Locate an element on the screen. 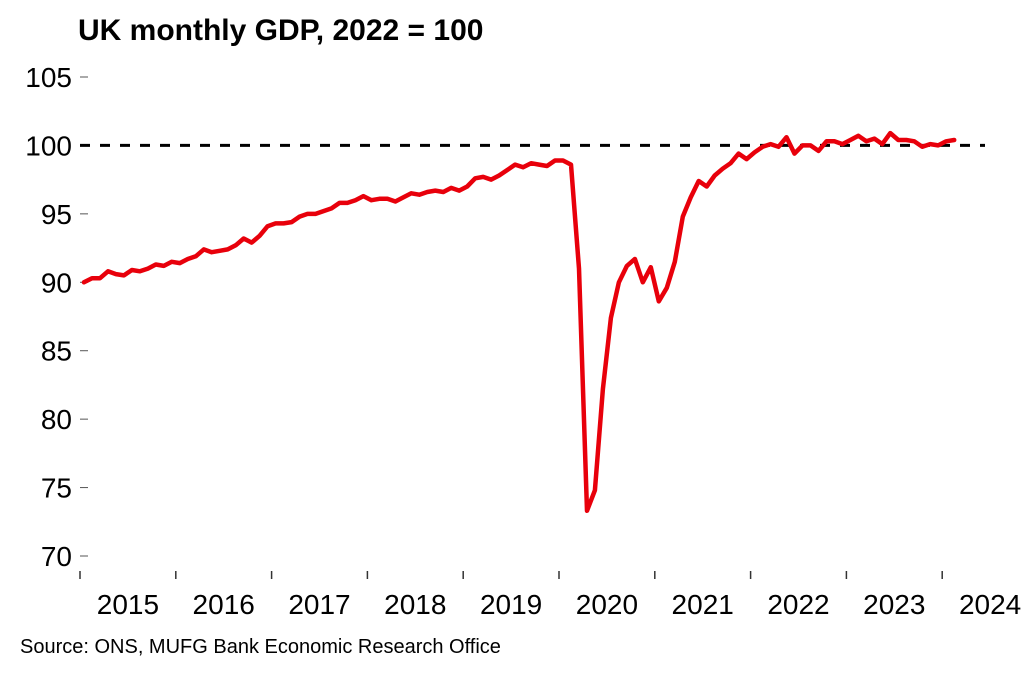 This screenshot has height=681, width=1022. y-tick-label: 100 is located at coordinates (48, 145).